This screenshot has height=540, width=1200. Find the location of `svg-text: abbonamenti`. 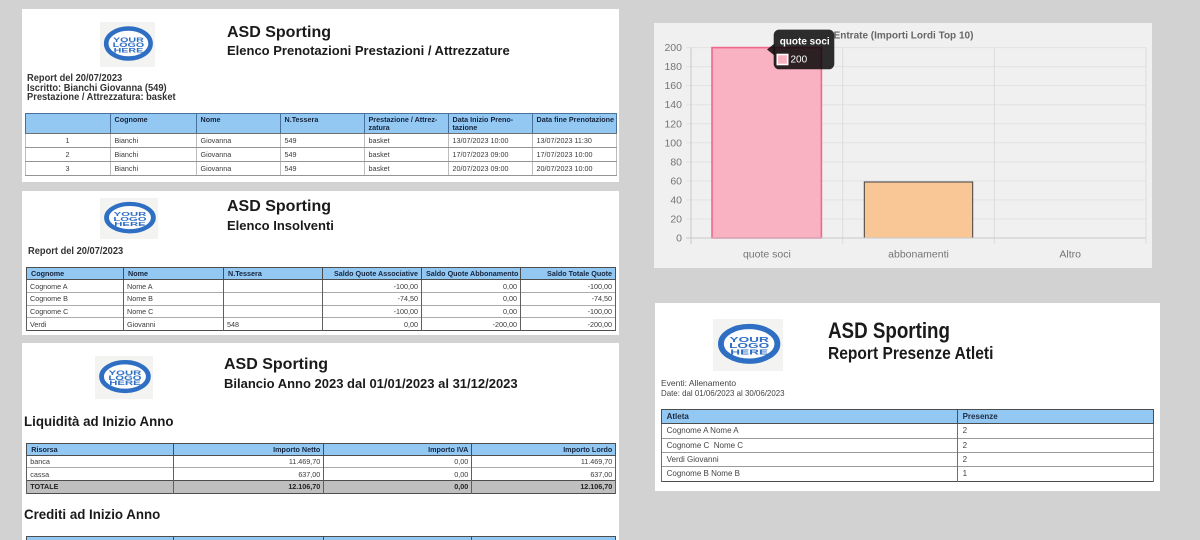

svg-text: abbonamenti is located at coordinates (918, 255).